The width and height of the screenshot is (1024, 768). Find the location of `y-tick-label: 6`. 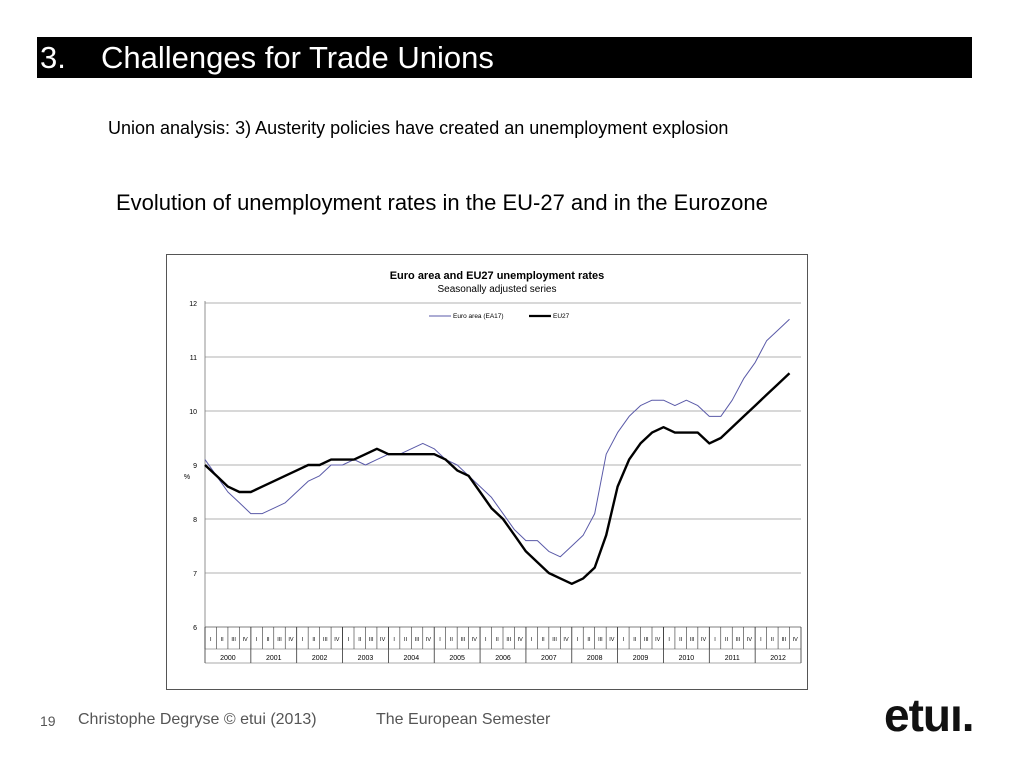

y-tick-label: 6 is located at coordinates (195, 628).